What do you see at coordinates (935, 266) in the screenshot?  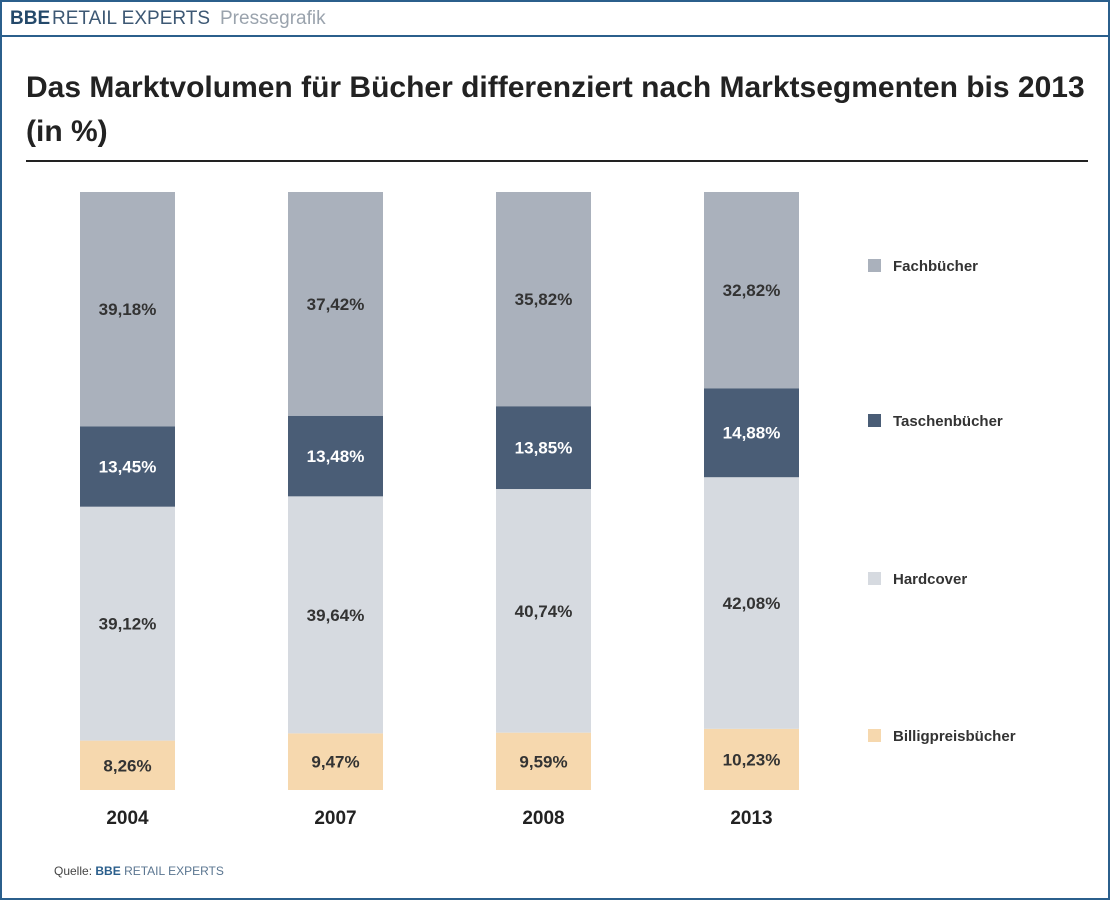 I see `legend-label: Fachbücher` at bounding box center [935, 266].